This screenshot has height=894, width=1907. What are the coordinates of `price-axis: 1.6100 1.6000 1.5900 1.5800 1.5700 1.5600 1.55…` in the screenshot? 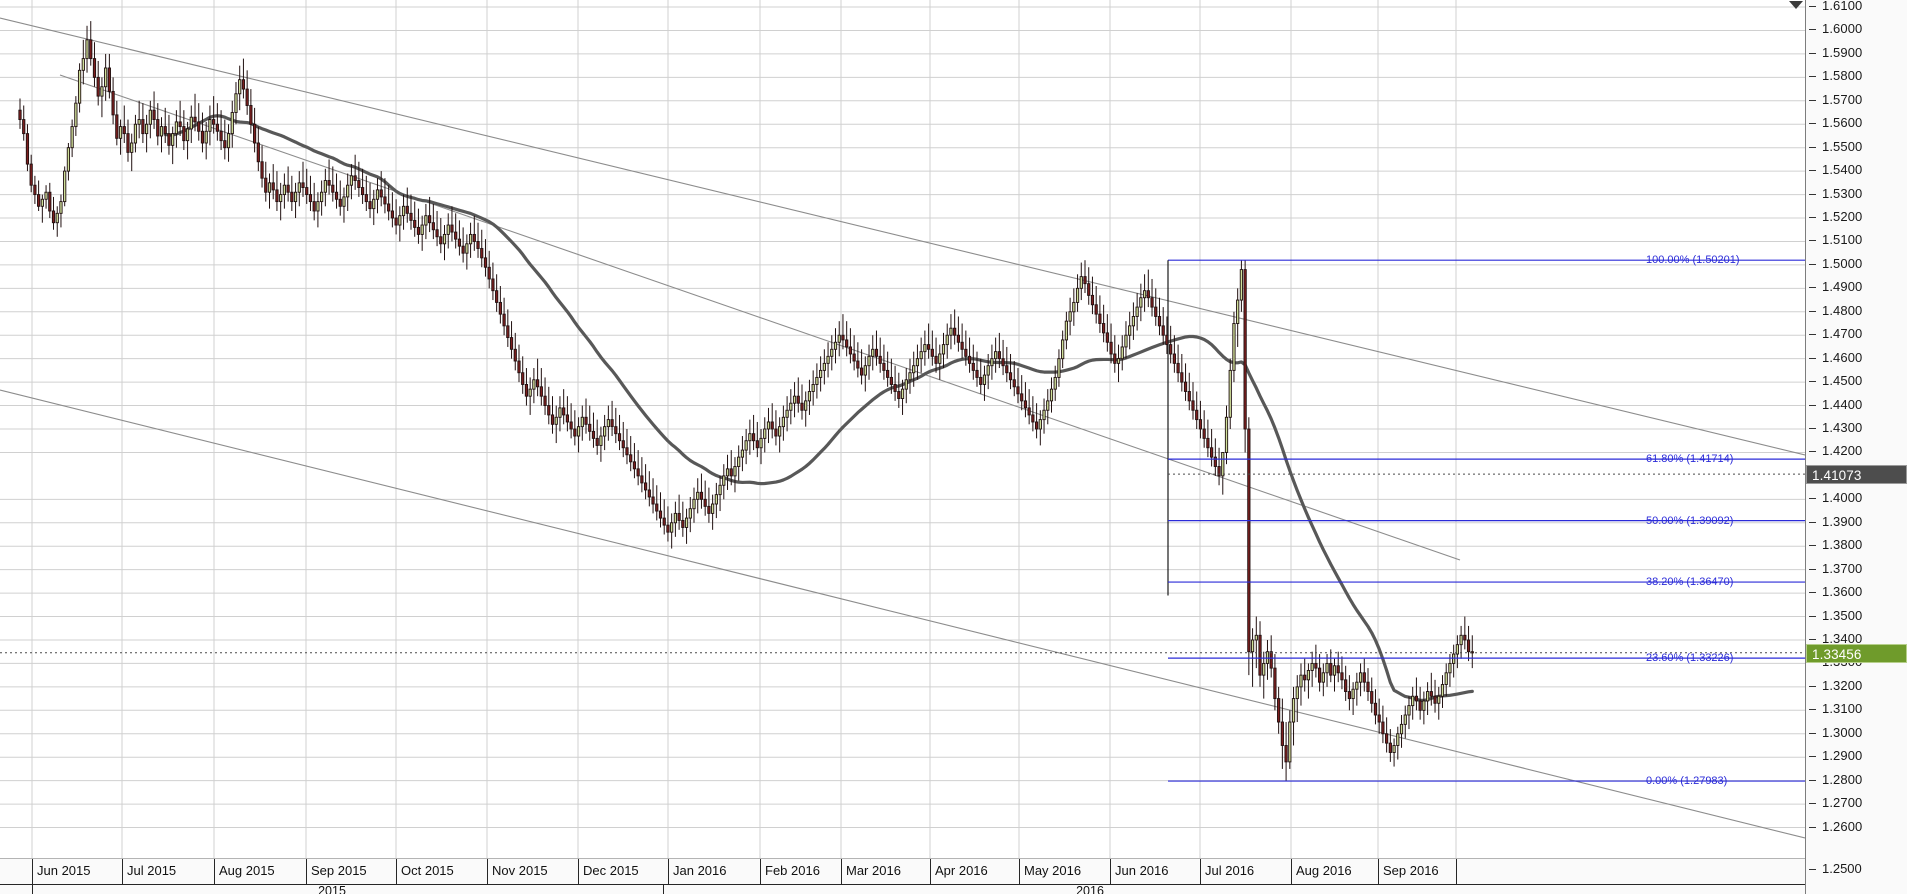 It's located at (1856, 429).